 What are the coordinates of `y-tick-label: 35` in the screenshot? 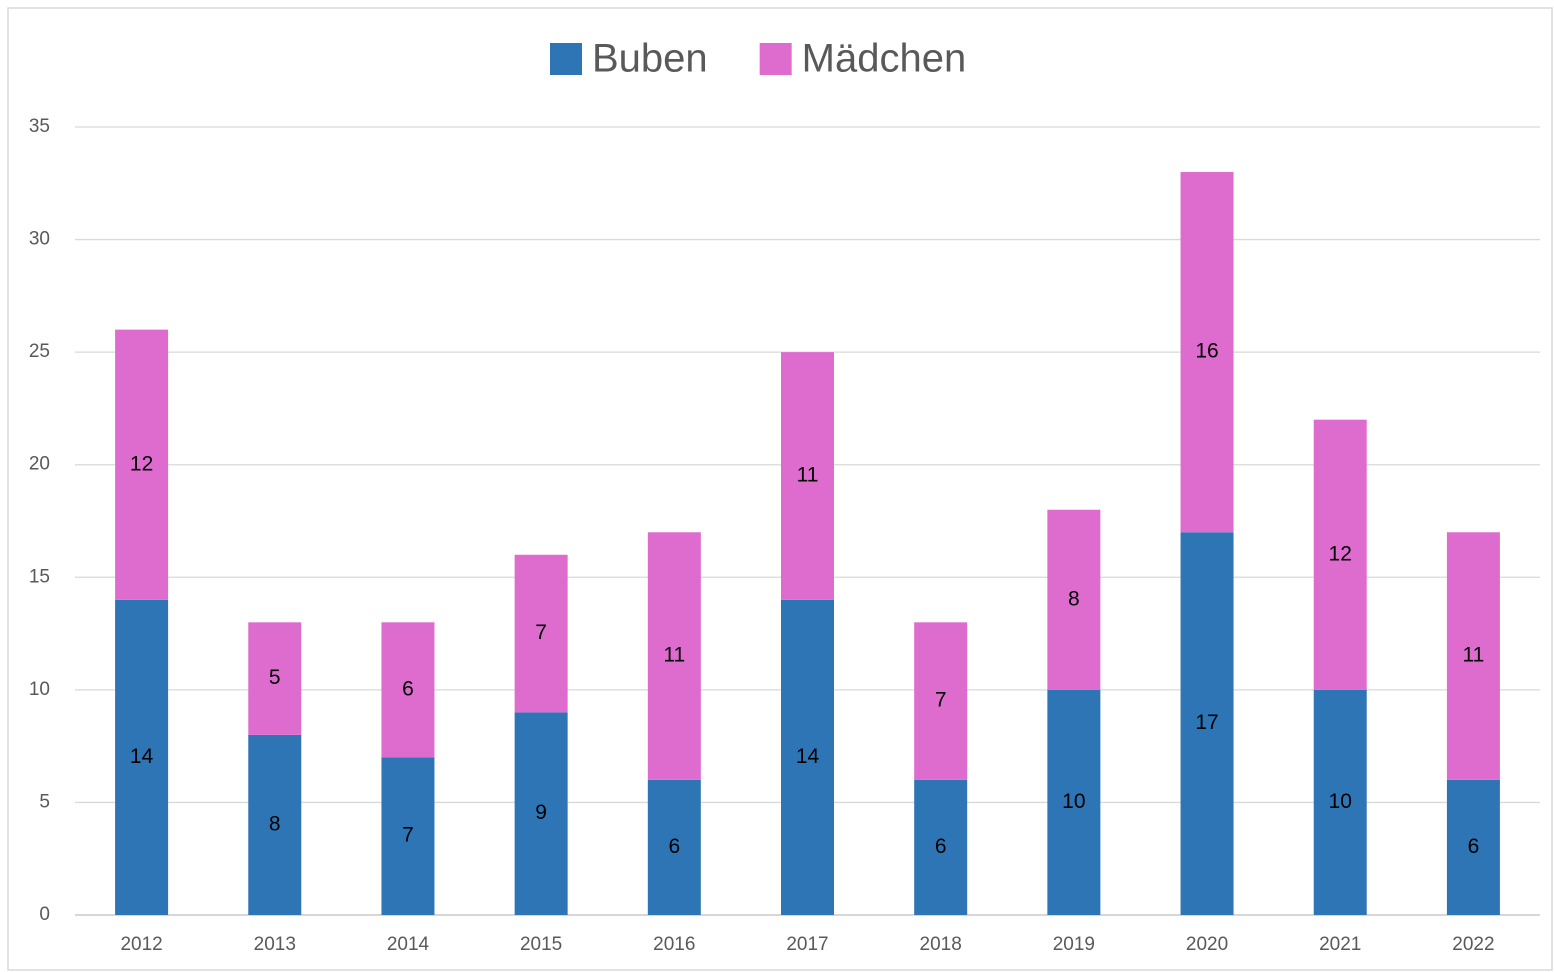 It's located at (39, 126).